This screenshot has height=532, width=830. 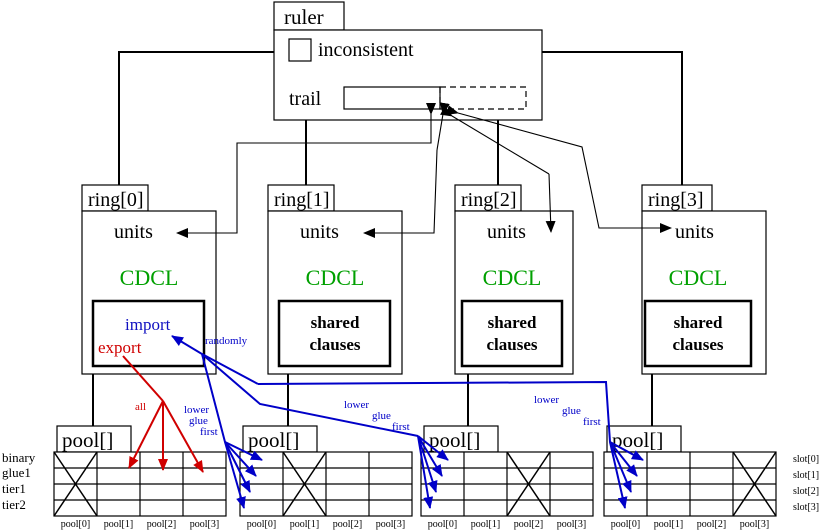 I want to click on ring-0-tab-label: ring[0], so click(x=116, y=200).